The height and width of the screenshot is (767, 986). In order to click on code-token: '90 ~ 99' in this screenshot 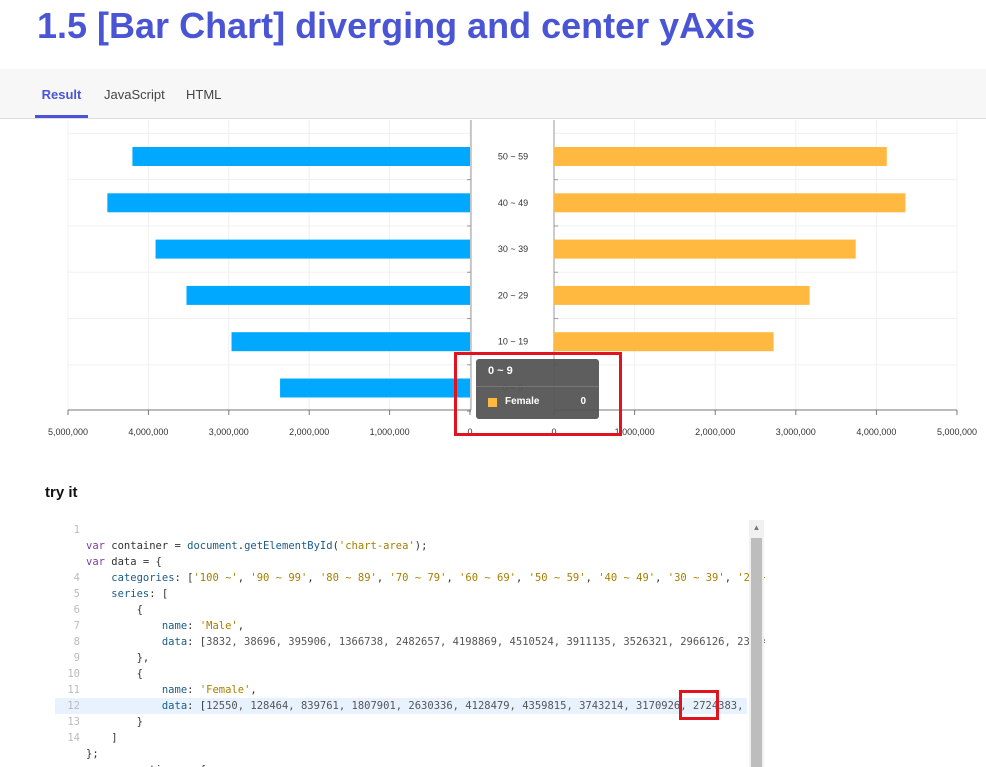, I will do `click(279, 578)`.